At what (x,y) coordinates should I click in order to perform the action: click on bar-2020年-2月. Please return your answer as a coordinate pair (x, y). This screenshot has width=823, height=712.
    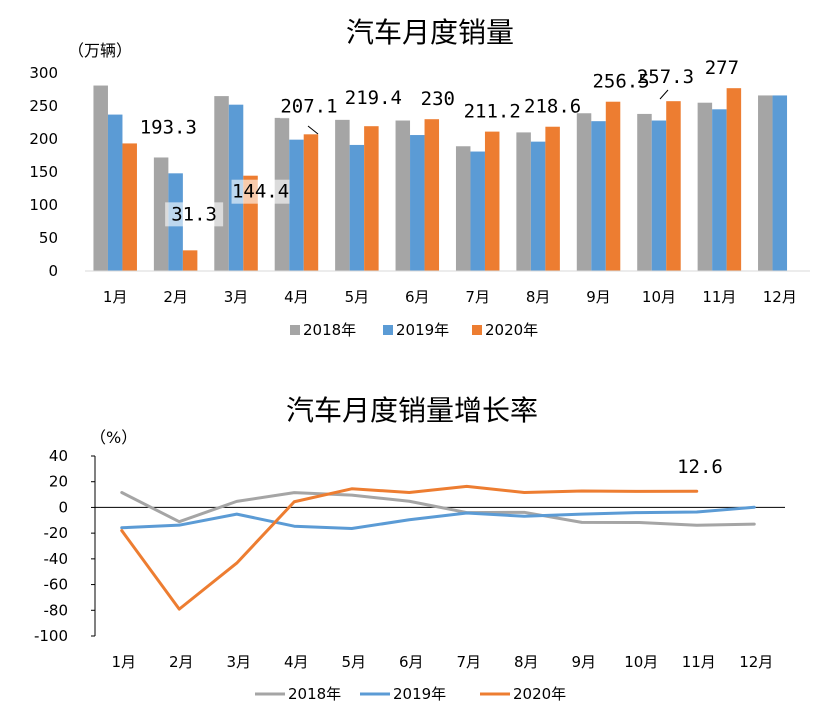
    Looking at the image, I should click on (190, 260).